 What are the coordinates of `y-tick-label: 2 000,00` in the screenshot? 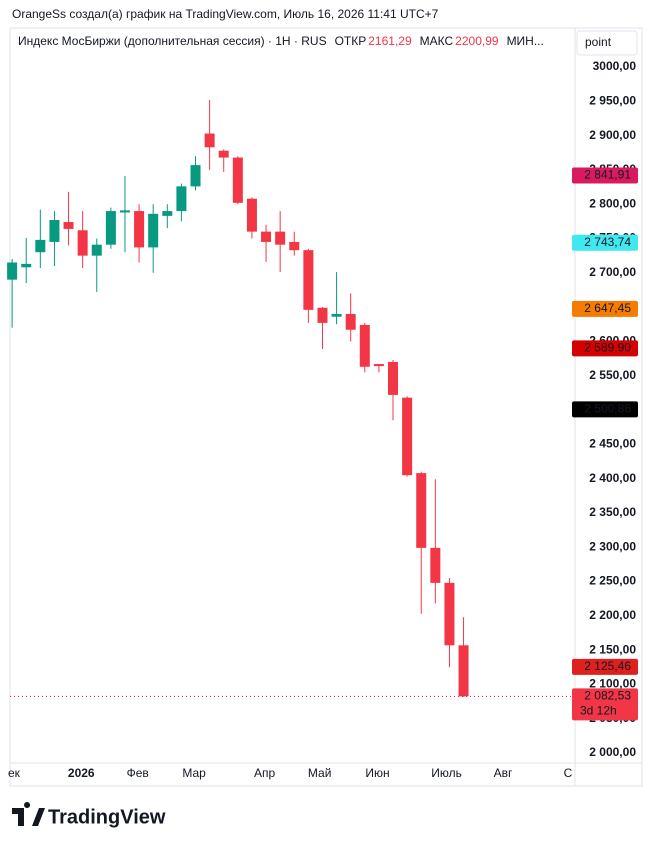 It's located at (612, 752).